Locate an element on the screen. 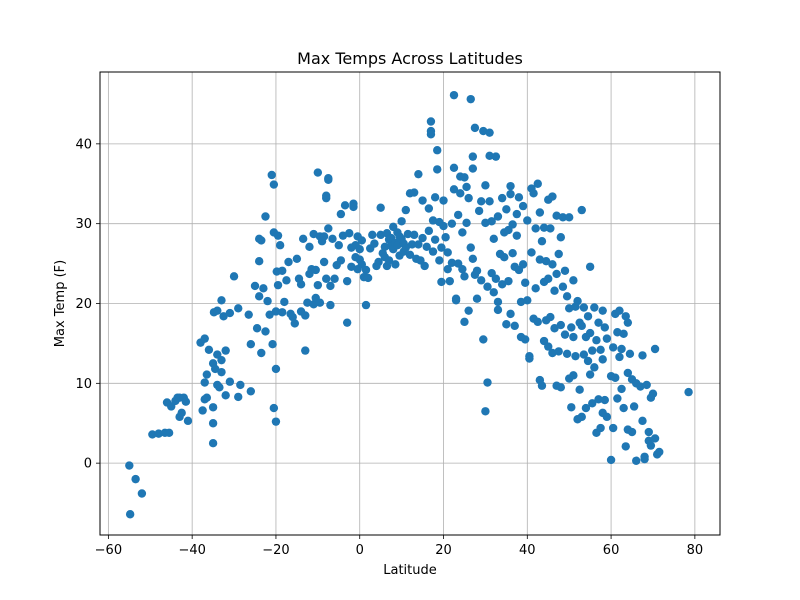 The width and height of the screenshot is (800, 600). x-tick-label: 80 is located at coordinates (695, 550).